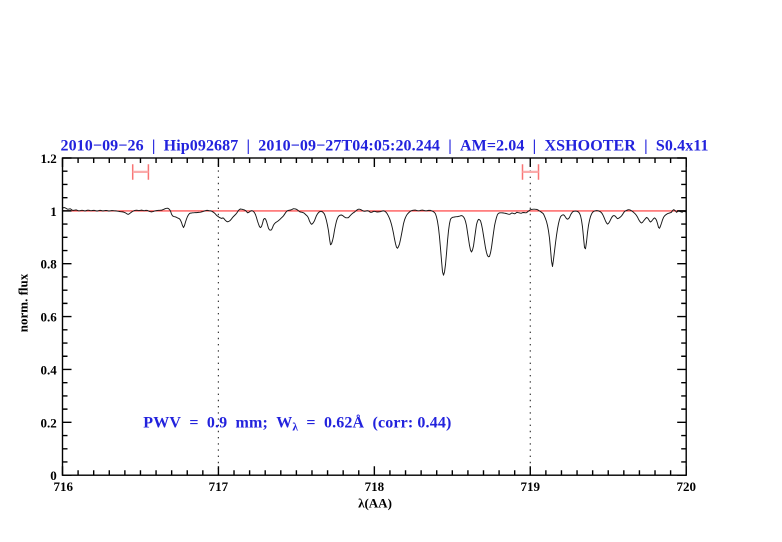 The width and height of the screenshot is (782, 542). What do you see at coordinates (219, 486) in the screenshot?
I see `svg-text: 717` at bounding box center [219, 486].